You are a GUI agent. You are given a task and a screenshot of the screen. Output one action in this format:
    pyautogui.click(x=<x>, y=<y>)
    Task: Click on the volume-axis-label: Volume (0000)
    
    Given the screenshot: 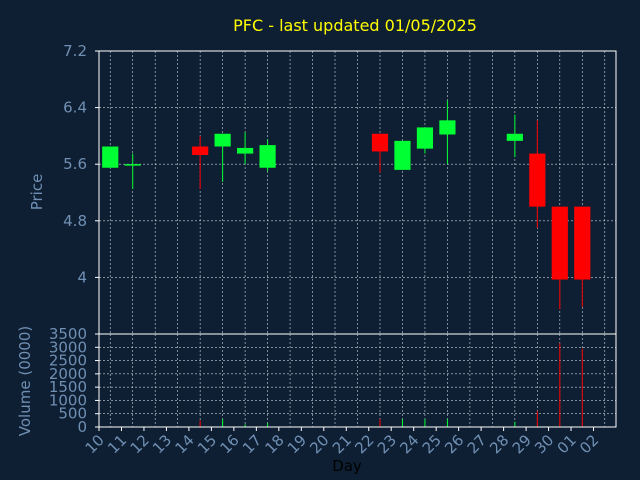 What is the action you would take?
    pyautogui.click(x=25, y=381)
    